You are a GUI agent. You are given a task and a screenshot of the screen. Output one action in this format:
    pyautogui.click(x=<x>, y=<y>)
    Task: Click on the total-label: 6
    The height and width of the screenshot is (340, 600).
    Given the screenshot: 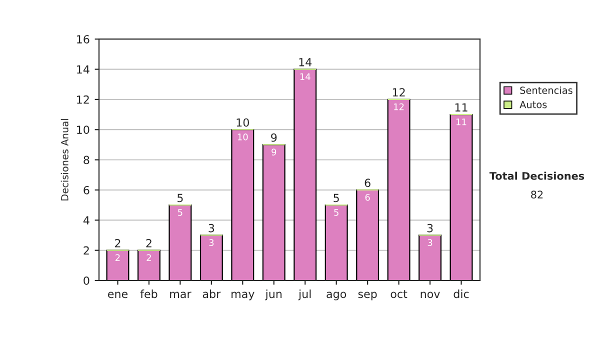 What is the action you would take?
    pyautogui.click(x=367, y=183)
    